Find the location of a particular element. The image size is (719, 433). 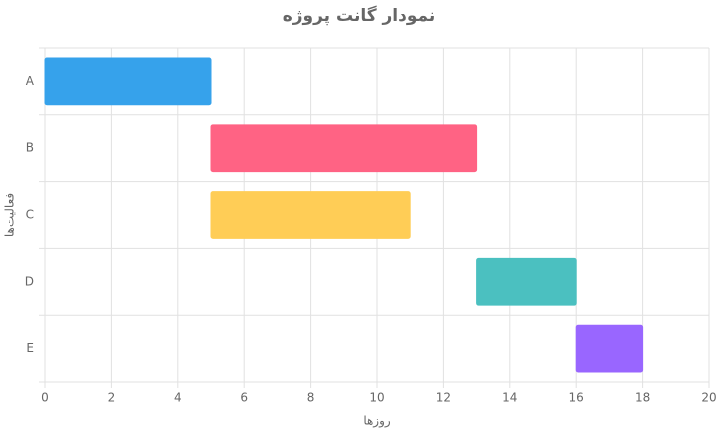

y-axis-title: فعالیت‌ها is located at coordinates (10, 215).